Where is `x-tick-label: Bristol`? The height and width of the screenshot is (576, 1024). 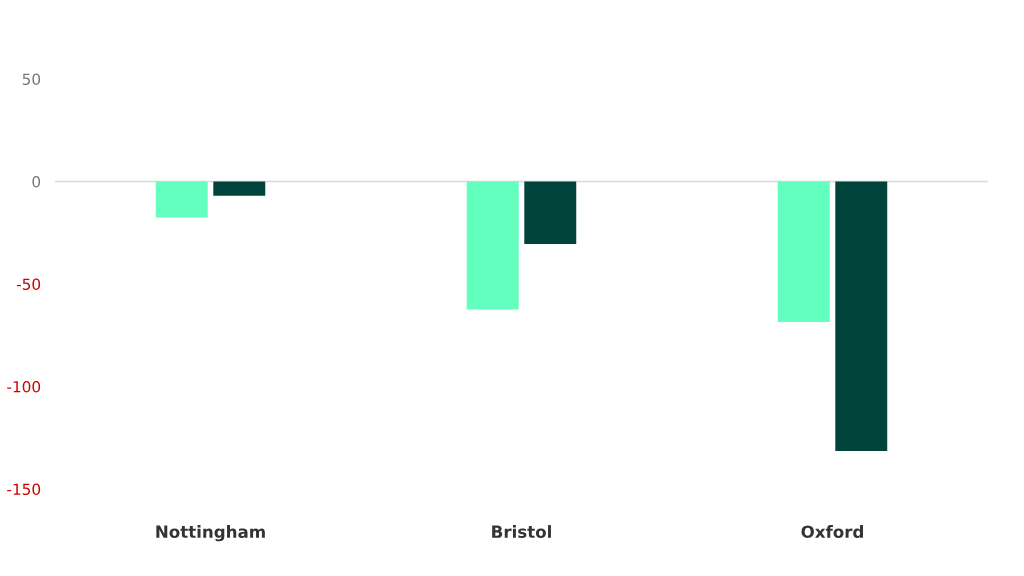
x-tick-label: Bristol is located at coordinates (521, 532).